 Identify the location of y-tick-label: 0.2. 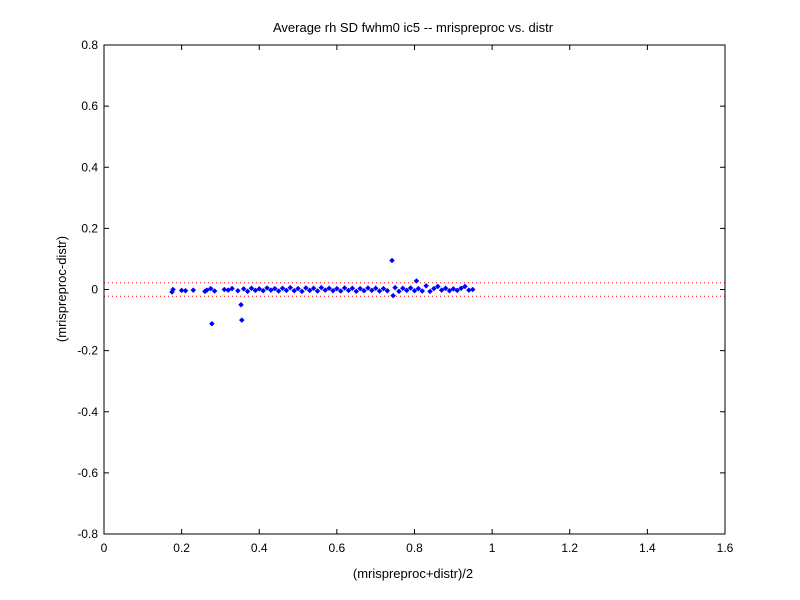
(89, 228).